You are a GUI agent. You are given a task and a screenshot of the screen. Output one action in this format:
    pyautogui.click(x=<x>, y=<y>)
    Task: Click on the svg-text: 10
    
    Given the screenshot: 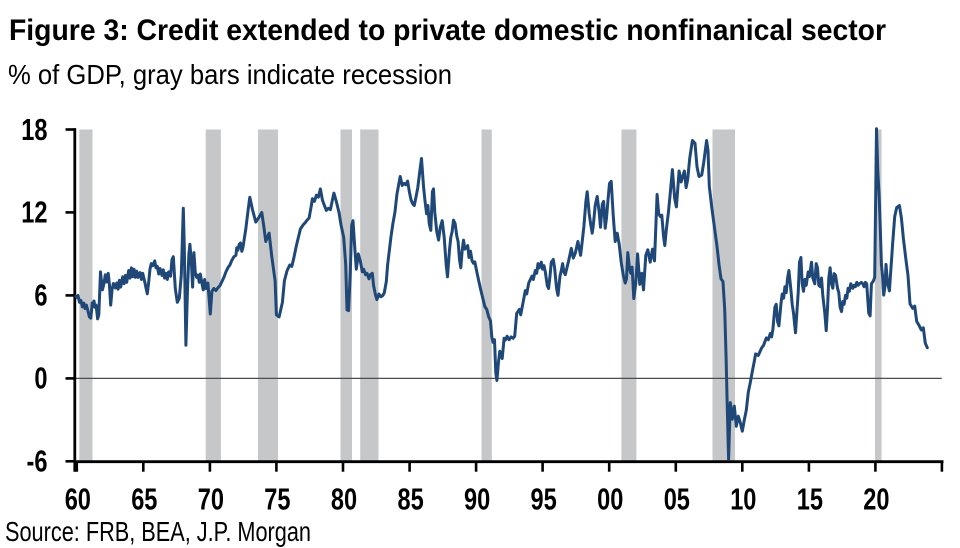 What is the action you would take?
    pyautogui.click(x=743, y=498)
    